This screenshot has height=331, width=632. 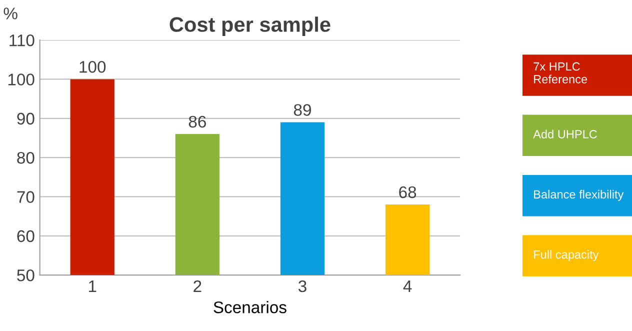 What do you see at coordinates (198, 286) in the screenshot?
I see `x-tick-label: 2` at bounding box center [198, 286].